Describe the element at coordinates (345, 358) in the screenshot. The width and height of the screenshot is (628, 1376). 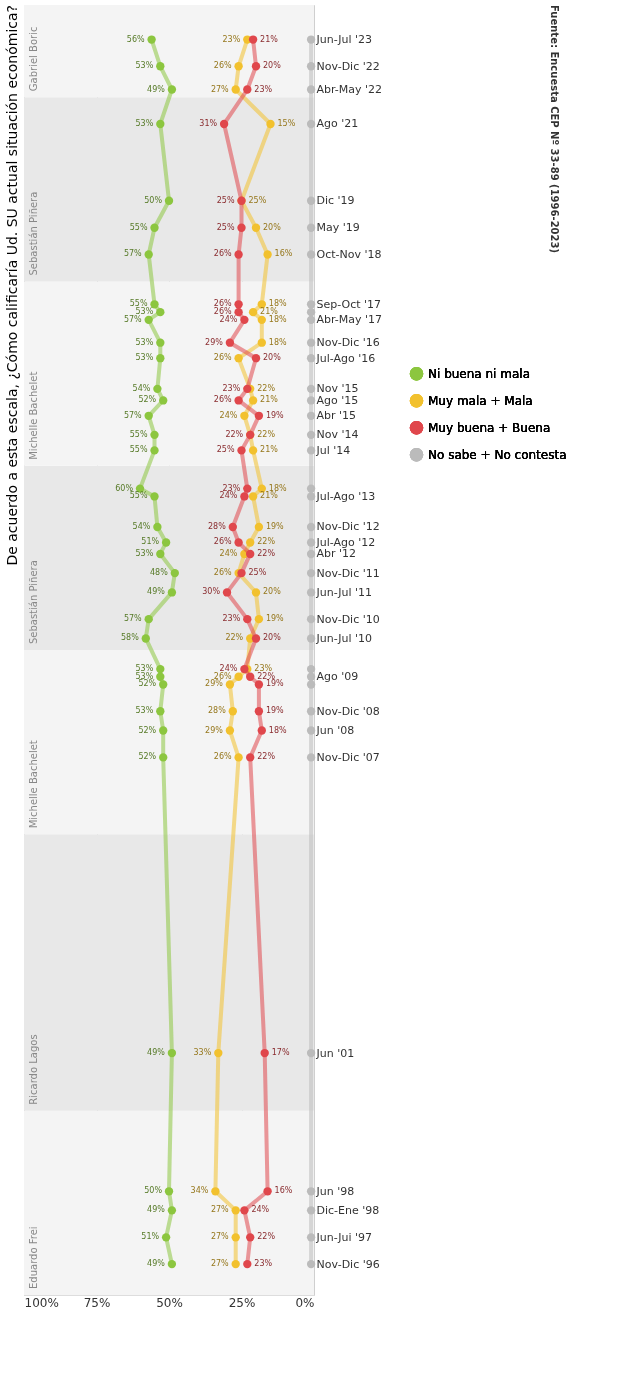
I see `y-tick-label: Jul-Ago '16` at that location.